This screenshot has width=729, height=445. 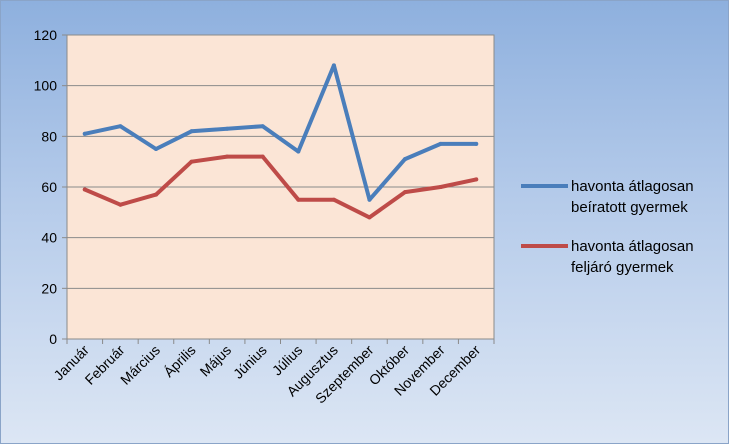 I want to click on y-tick-label: 40, so click(x=49, y=238).